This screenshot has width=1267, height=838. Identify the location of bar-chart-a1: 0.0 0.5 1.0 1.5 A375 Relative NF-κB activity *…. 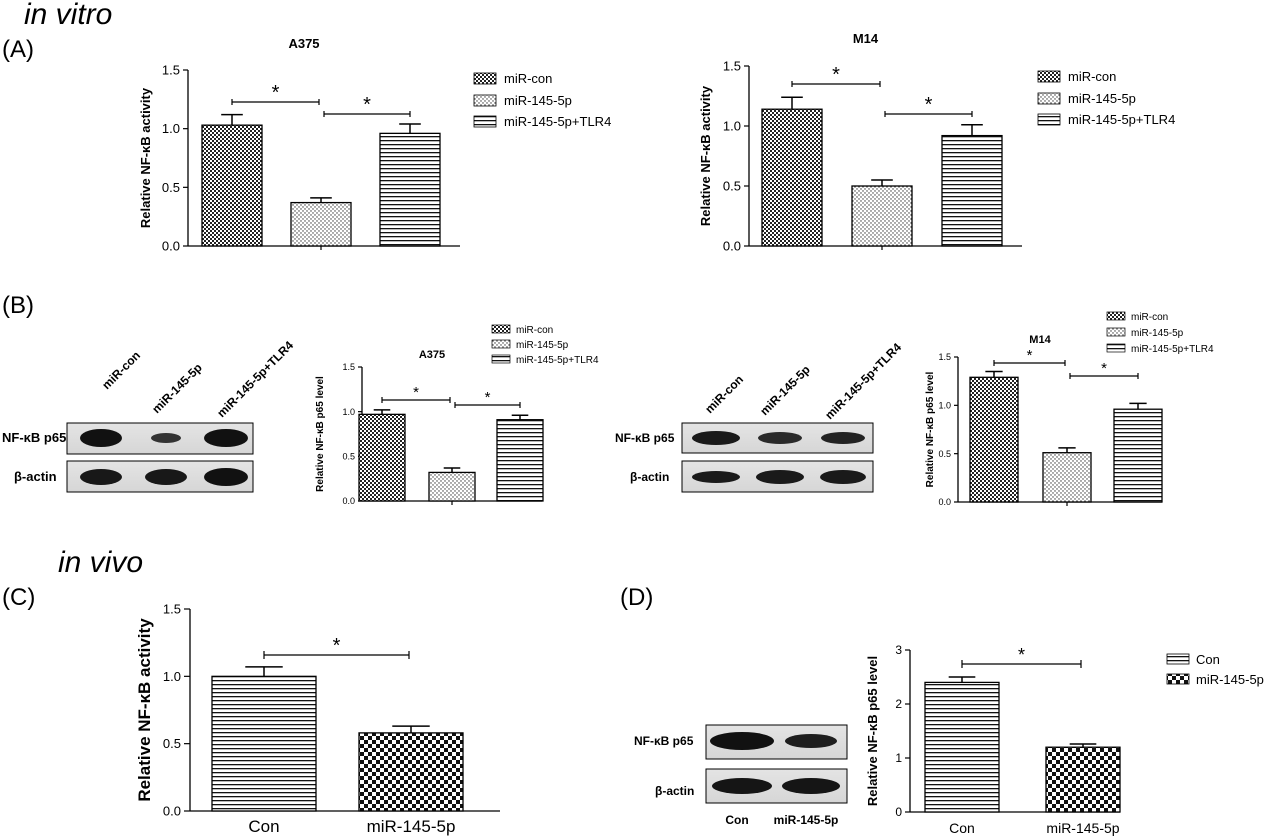
(299, 145).